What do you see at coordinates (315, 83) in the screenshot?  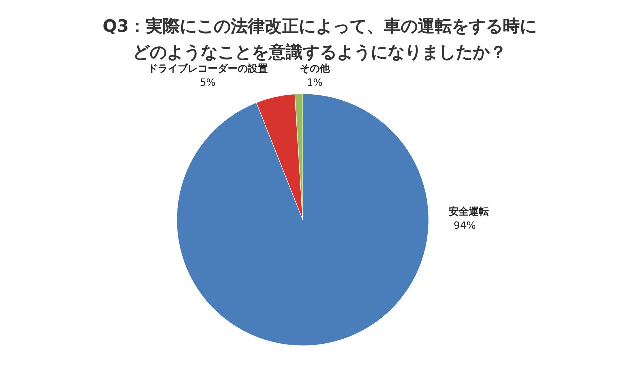 I see `data-label: 1%` at bounding box center [315, 83].